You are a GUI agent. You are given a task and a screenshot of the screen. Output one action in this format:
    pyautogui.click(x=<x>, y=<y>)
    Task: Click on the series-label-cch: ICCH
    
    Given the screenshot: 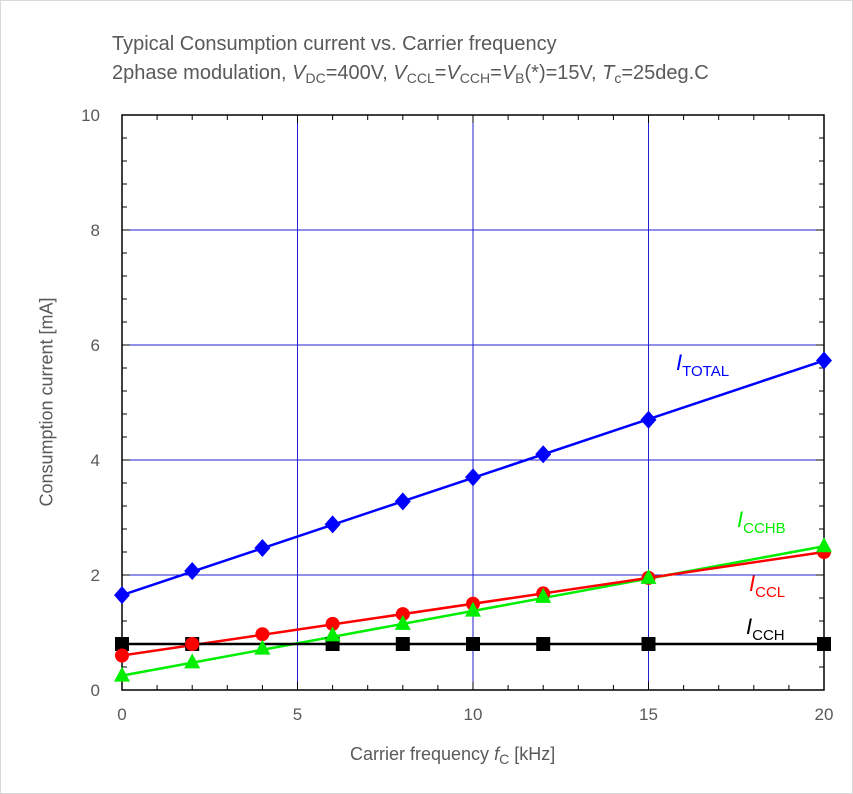 What is the action you would take?
    pyautogui.click(x=765, y=629)
    